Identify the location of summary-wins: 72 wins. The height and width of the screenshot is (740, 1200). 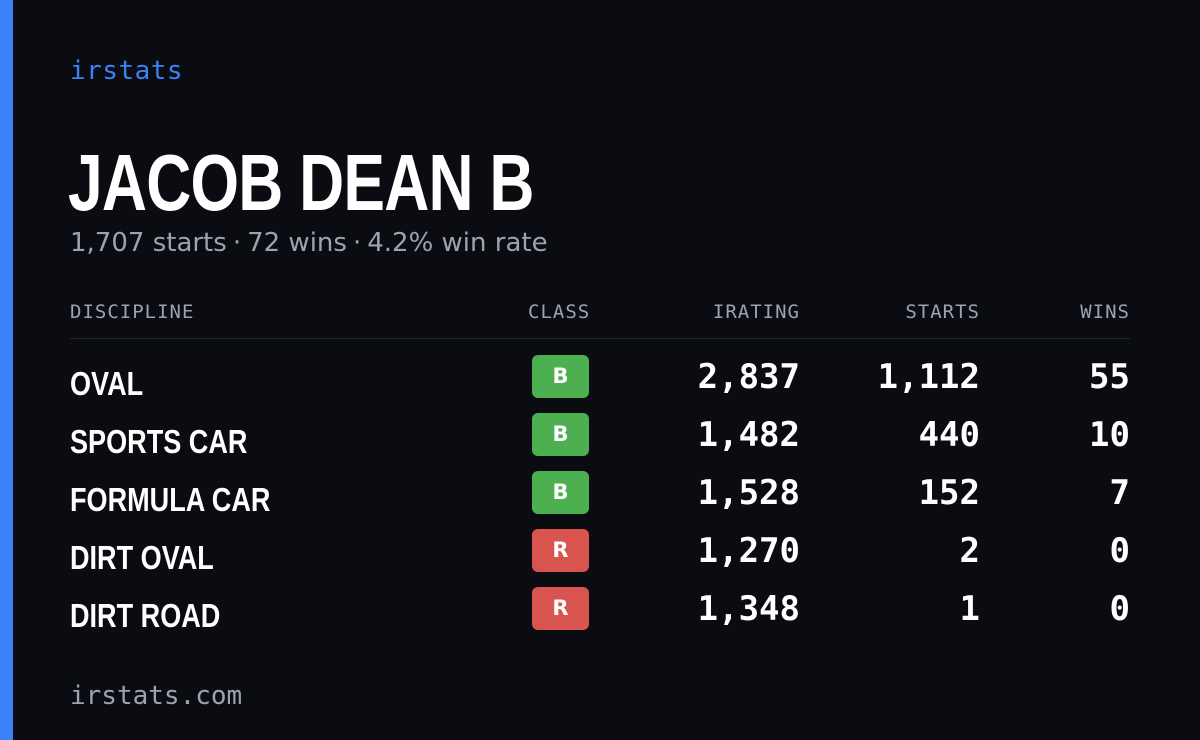
(297, 243).